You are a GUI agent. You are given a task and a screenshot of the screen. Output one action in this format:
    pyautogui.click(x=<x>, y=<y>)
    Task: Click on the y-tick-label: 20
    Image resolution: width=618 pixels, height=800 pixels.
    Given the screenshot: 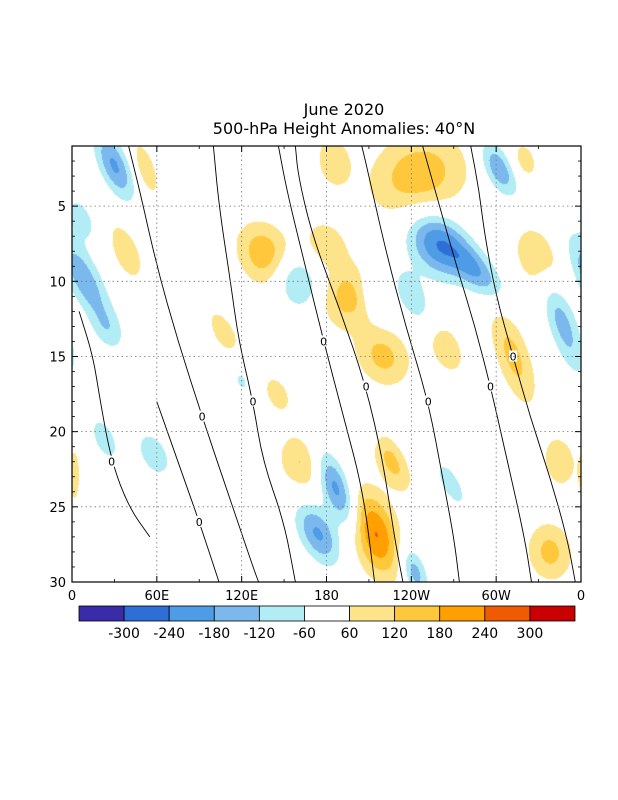 What is the action you would take?
    pyautogui.click(x=57, y=433)
    